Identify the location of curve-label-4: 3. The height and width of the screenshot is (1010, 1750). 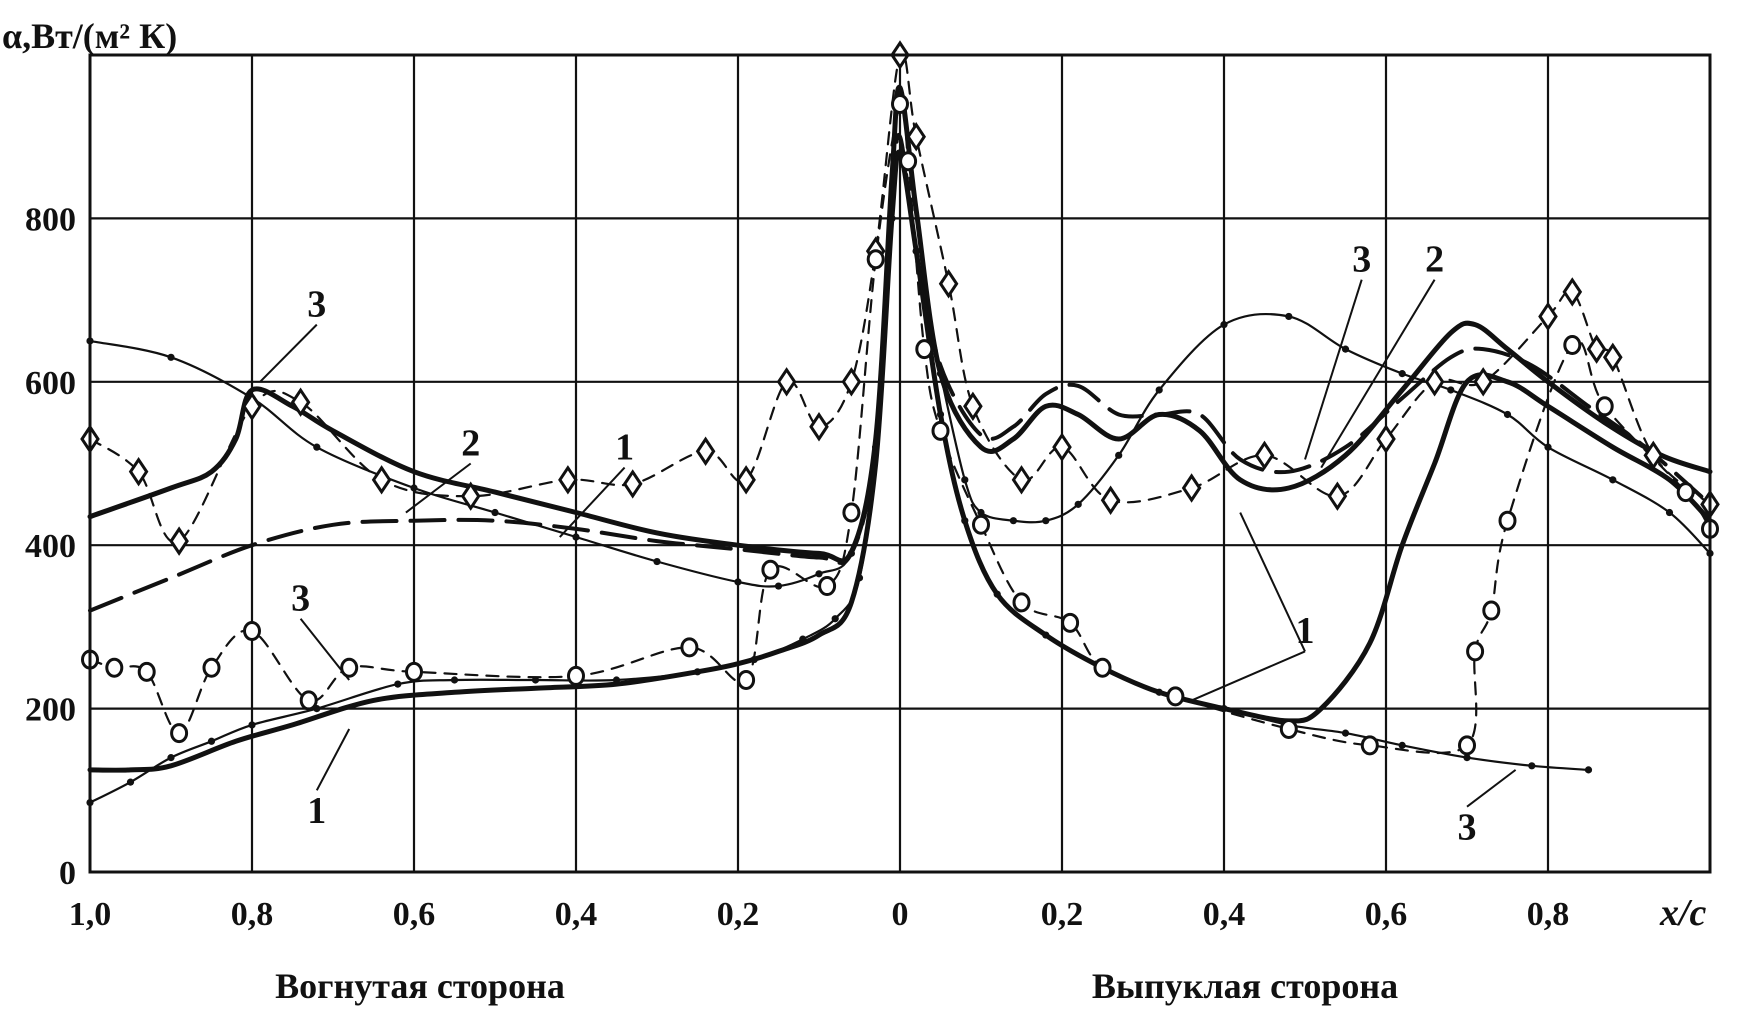
(300, 599).